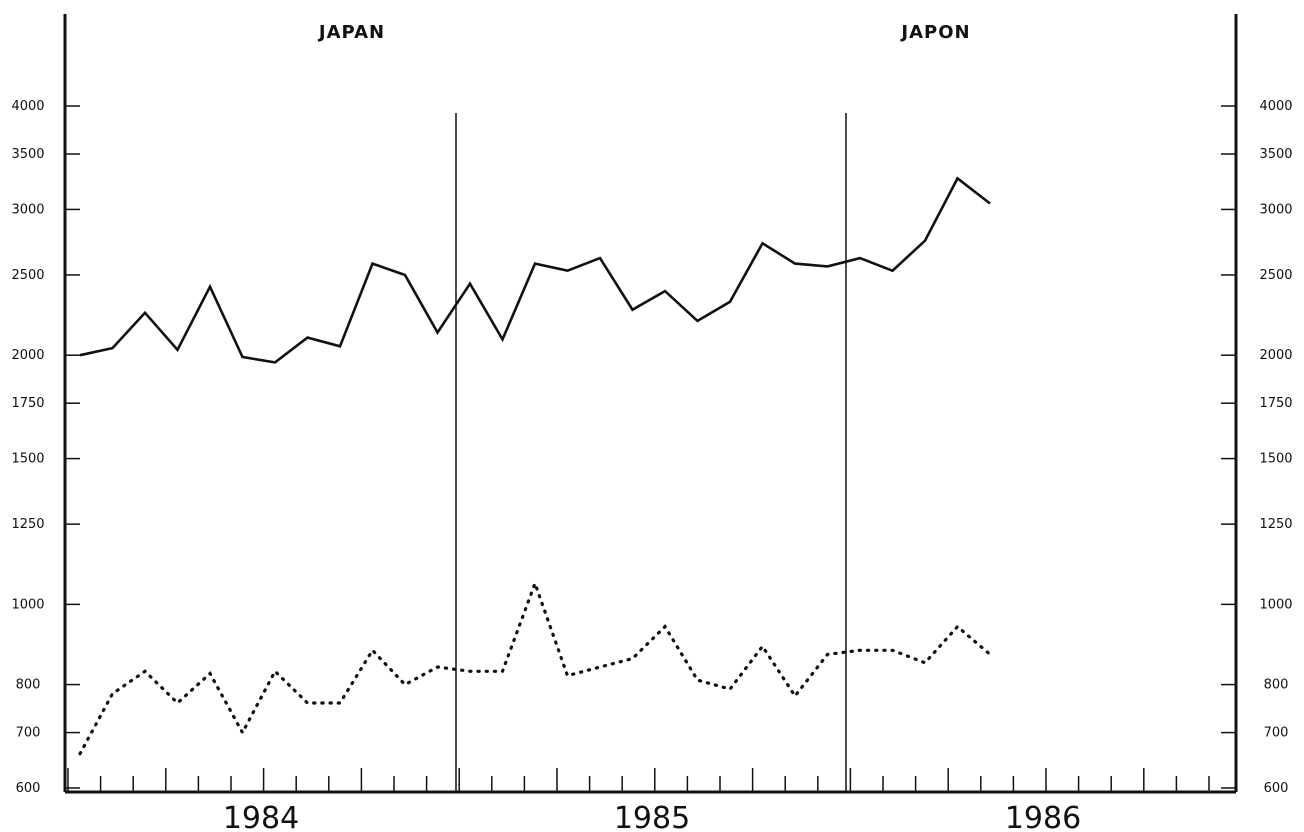 The height and width of the screenshot is (832, 1304). What do you see at coordinates (27, 355) in the screenshot?
I see `y-tick-label-left: 2000` at bounding box center [27, 355].